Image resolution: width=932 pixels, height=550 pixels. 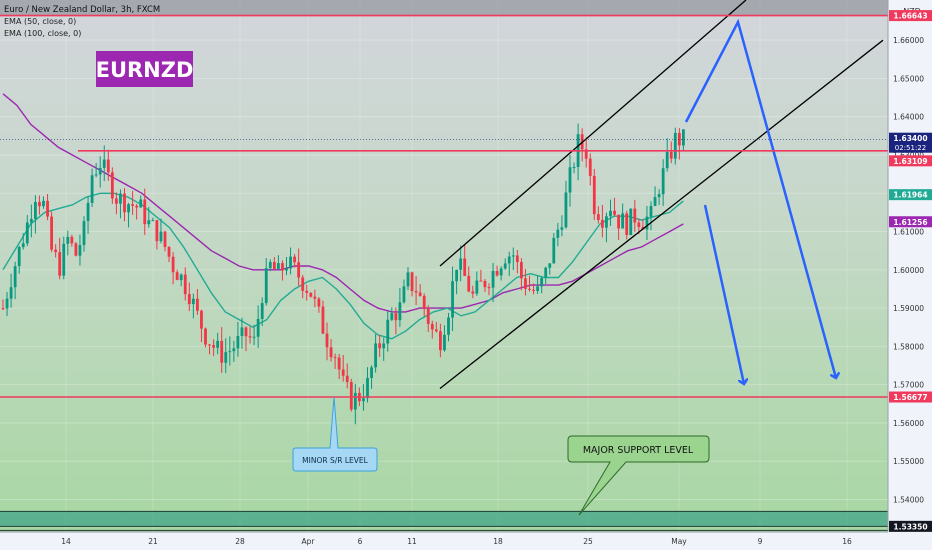 I want to click on symbol-badge, so click(x=144, y=69).